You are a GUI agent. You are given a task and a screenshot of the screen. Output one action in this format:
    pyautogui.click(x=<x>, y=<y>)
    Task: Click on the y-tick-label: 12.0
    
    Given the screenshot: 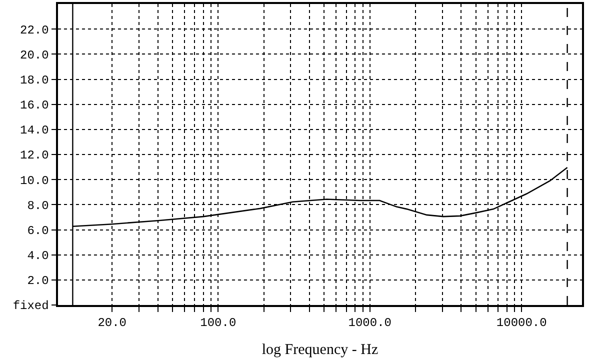 What is the action you would take?
    pyautogui.click(x=34, y=155)
    